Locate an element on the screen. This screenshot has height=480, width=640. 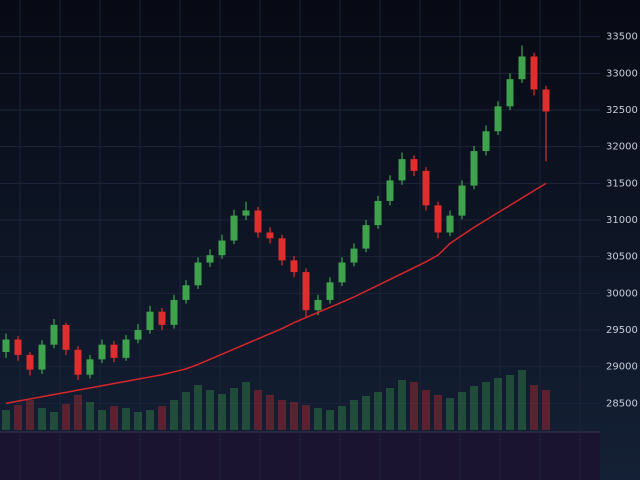
y-tick-label: 32000 is located at coordinates (622, 147).